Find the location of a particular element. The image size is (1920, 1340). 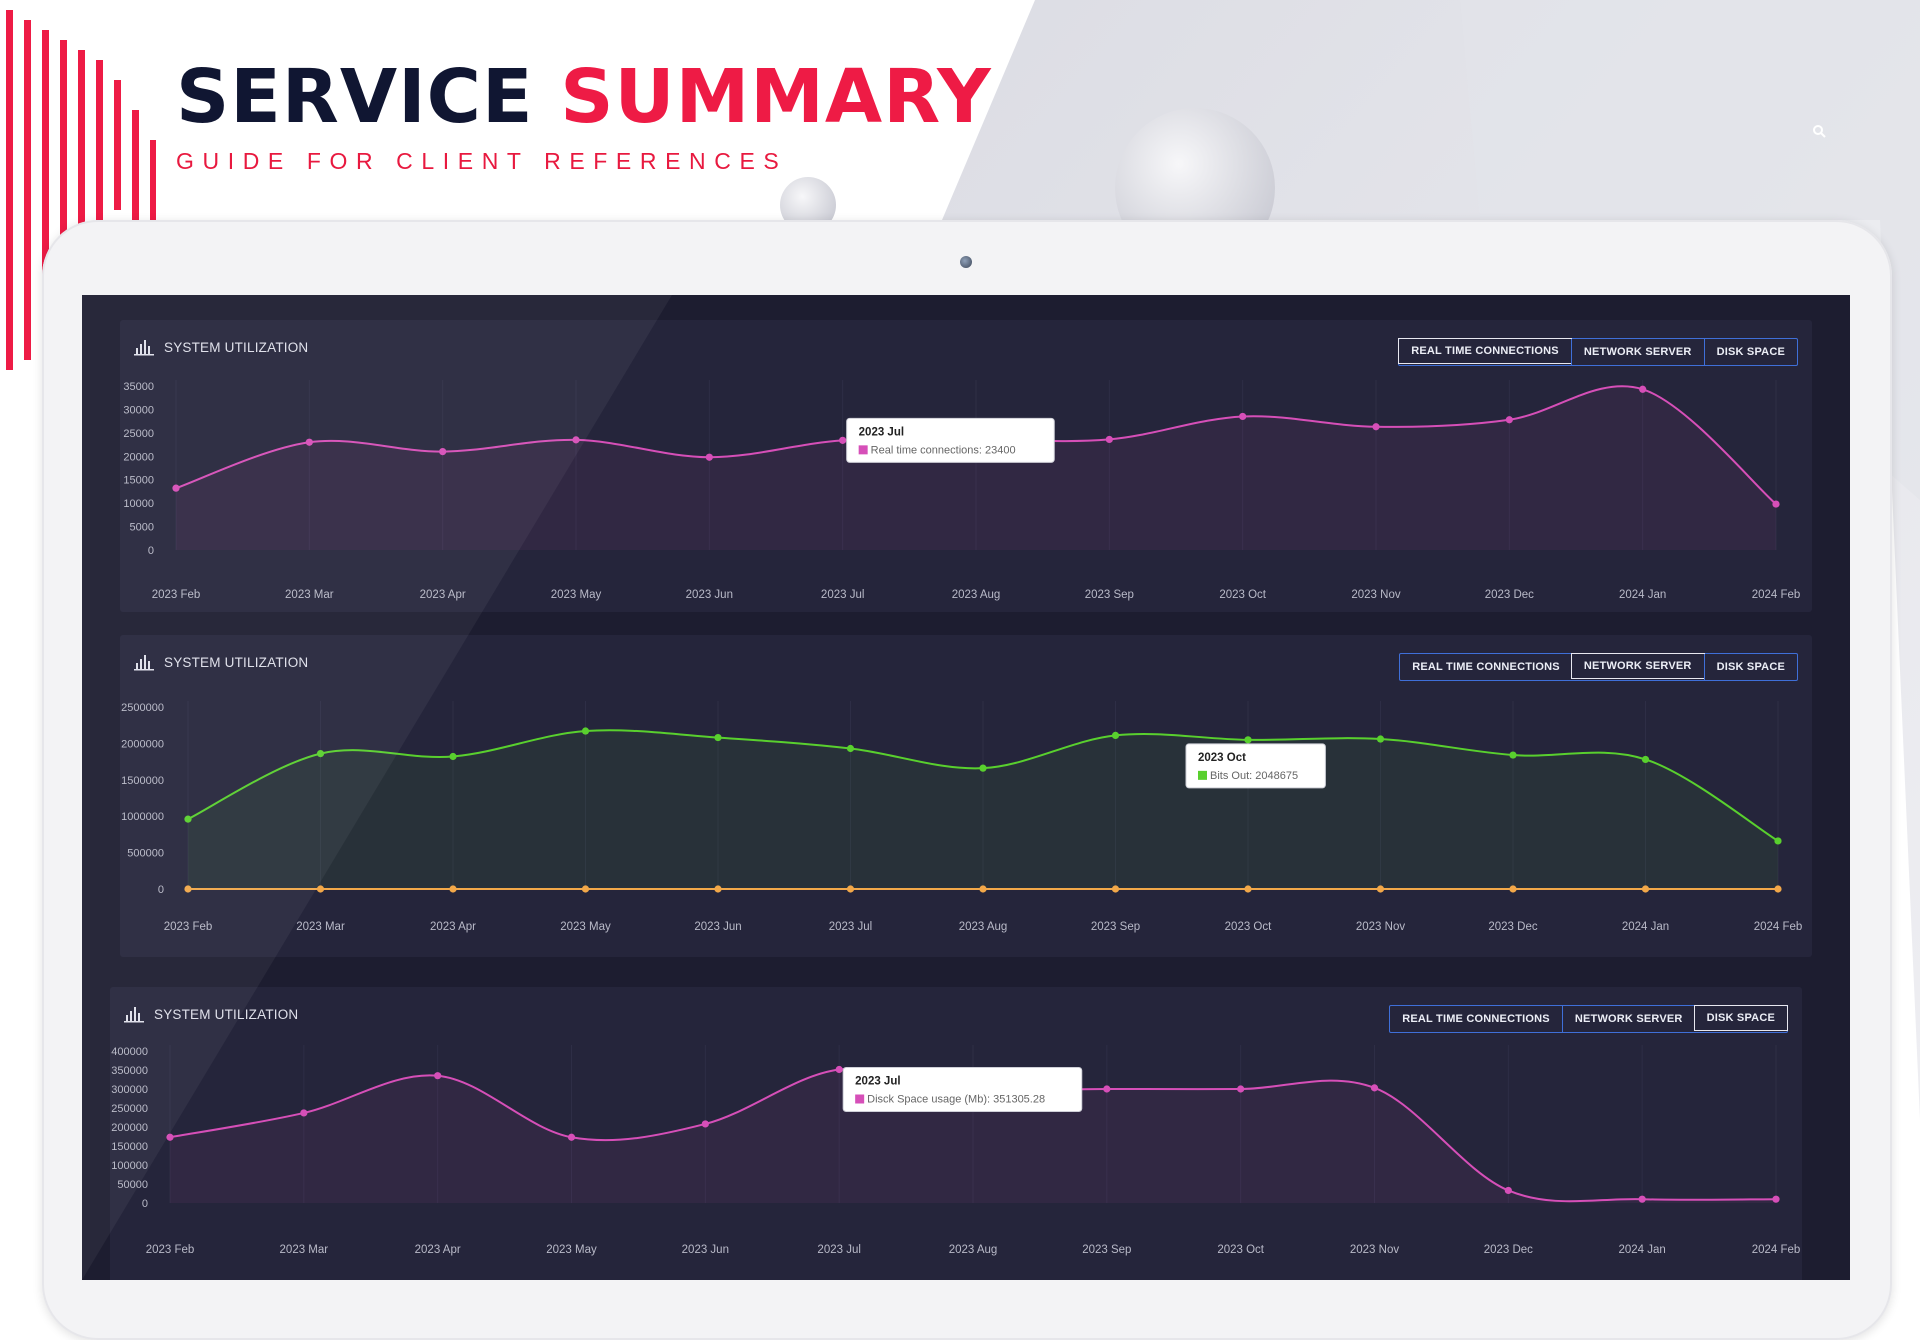

tooltip-title: 2023 Jul is located at coordinates (881, 432).